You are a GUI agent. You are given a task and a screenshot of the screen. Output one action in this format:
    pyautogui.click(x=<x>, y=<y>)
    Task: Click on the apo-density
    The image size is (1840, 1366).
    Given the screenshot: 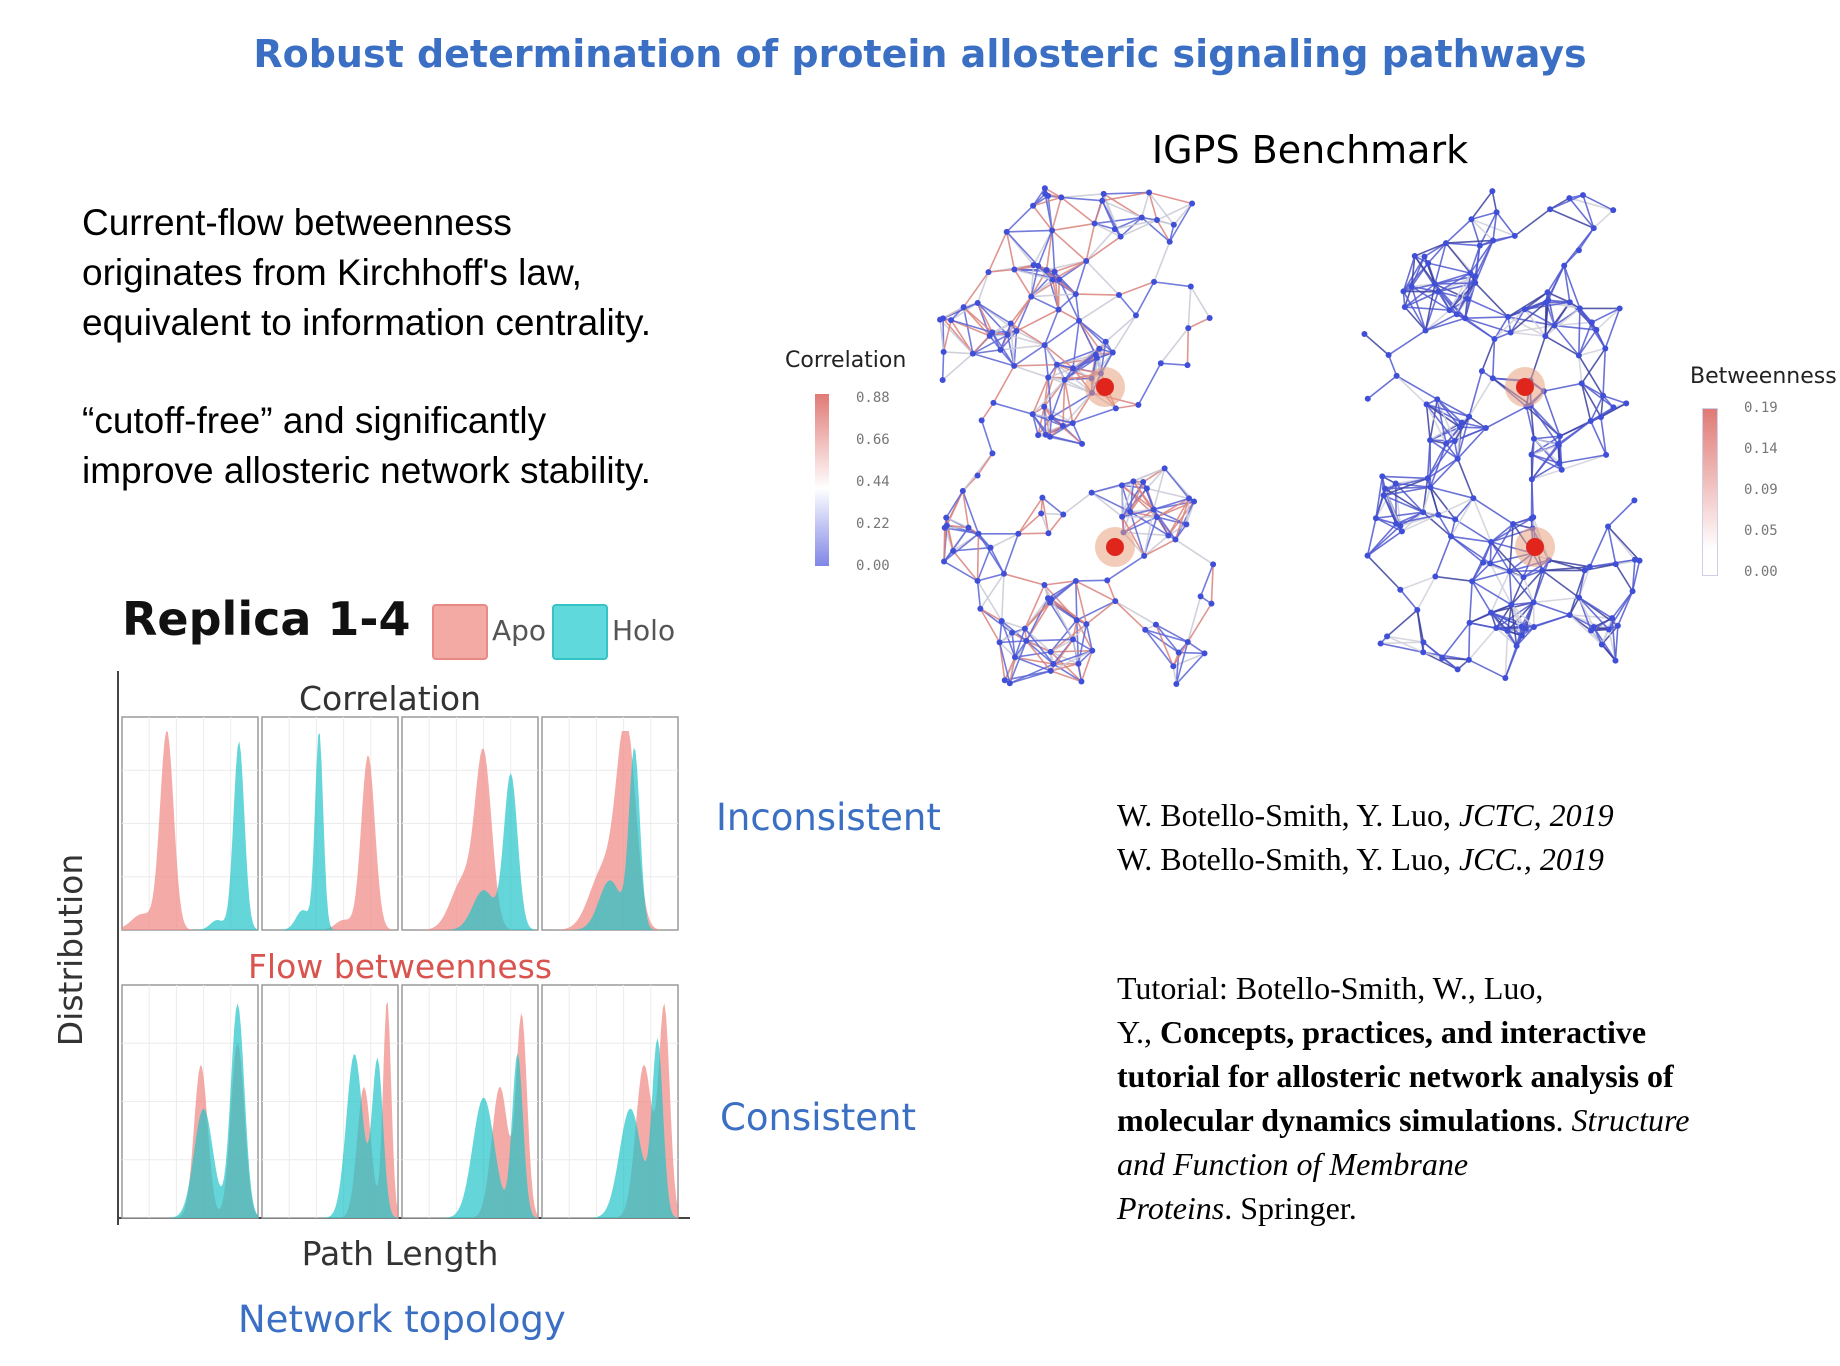 What is the action you would take?
    pyautogui.click(x=470, y=839)
    